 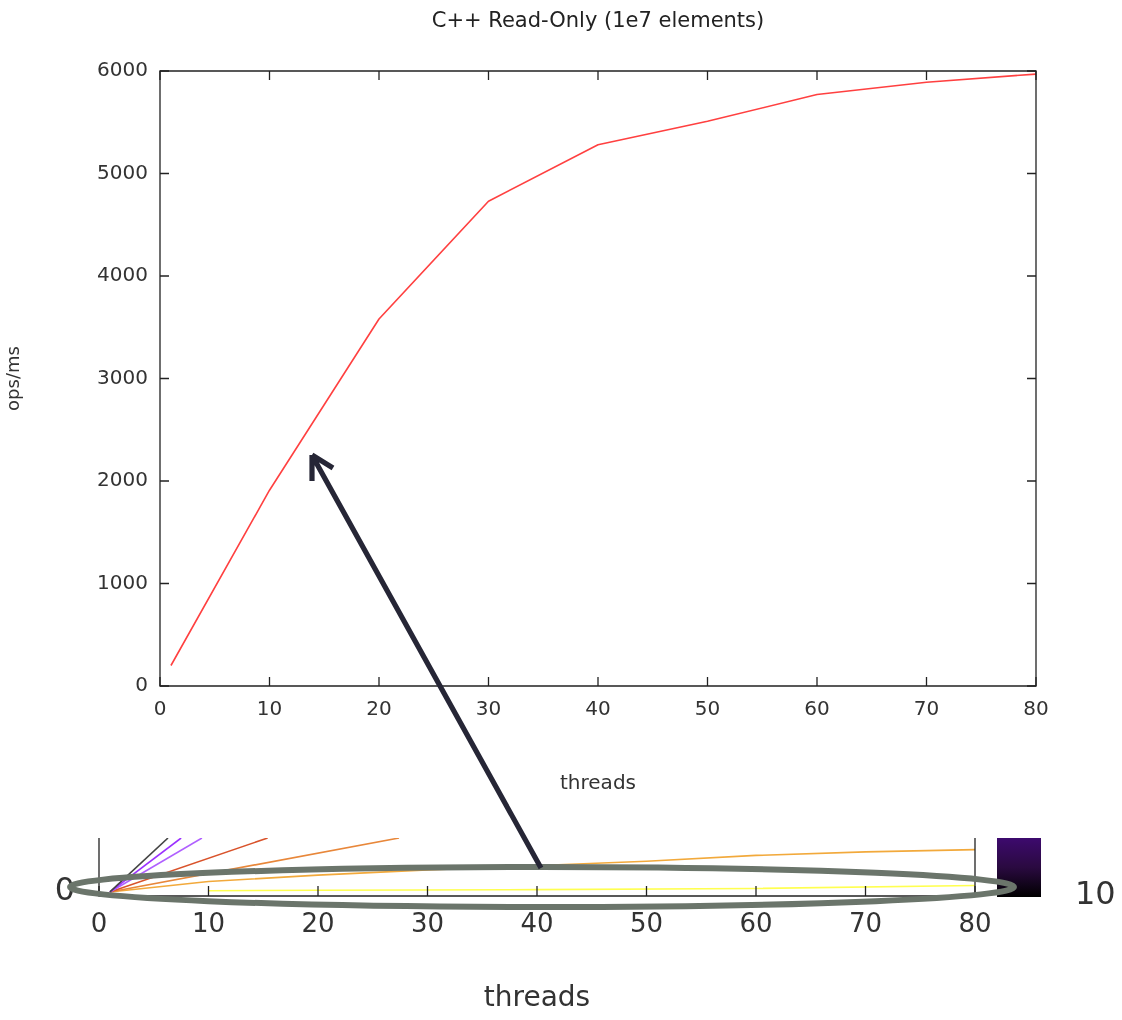 I want to click on chart-title: C++ Read-Only (1e7 elements), so click(x=598, y=20).